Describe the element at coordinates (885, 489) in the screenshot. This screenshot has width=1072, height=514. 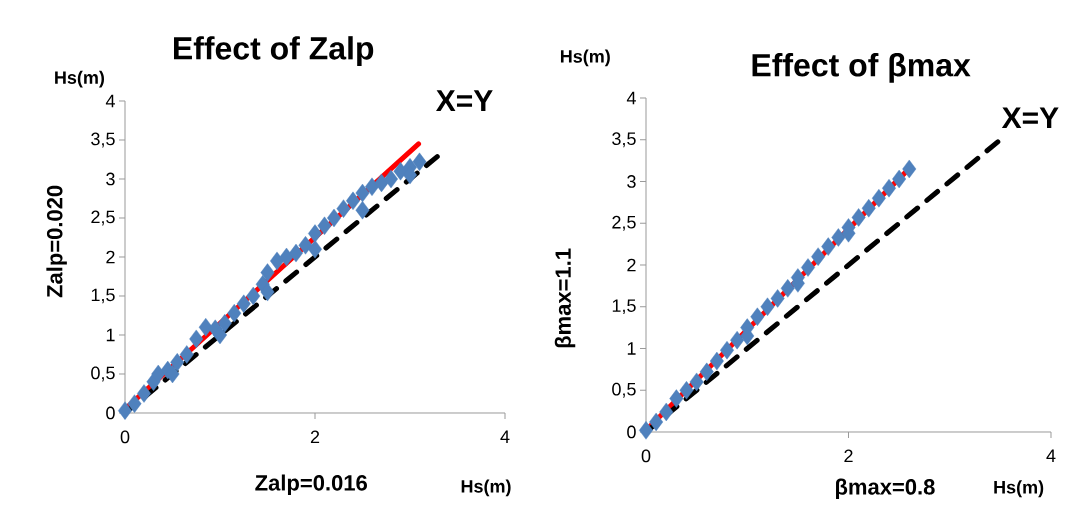
I see `x-axis-title: βmax=0.8` at that location.